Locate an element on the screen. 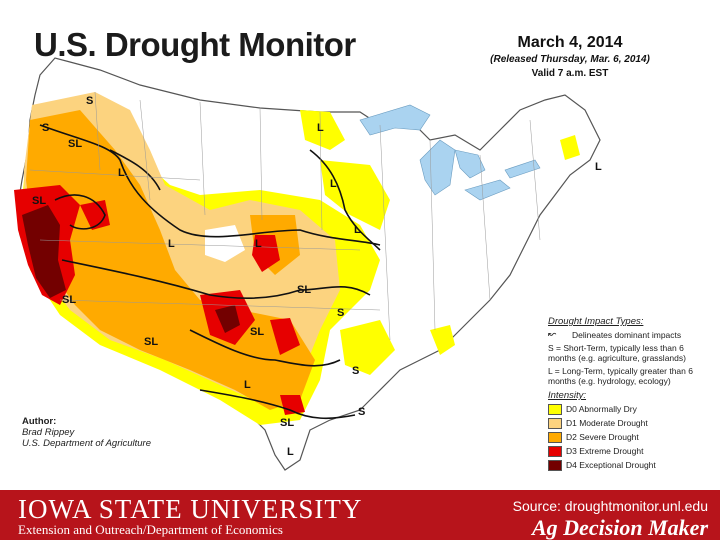 The image size is (720, 541). intensity-item: D1 Moderate Drought is located at coordinates (629, 423).